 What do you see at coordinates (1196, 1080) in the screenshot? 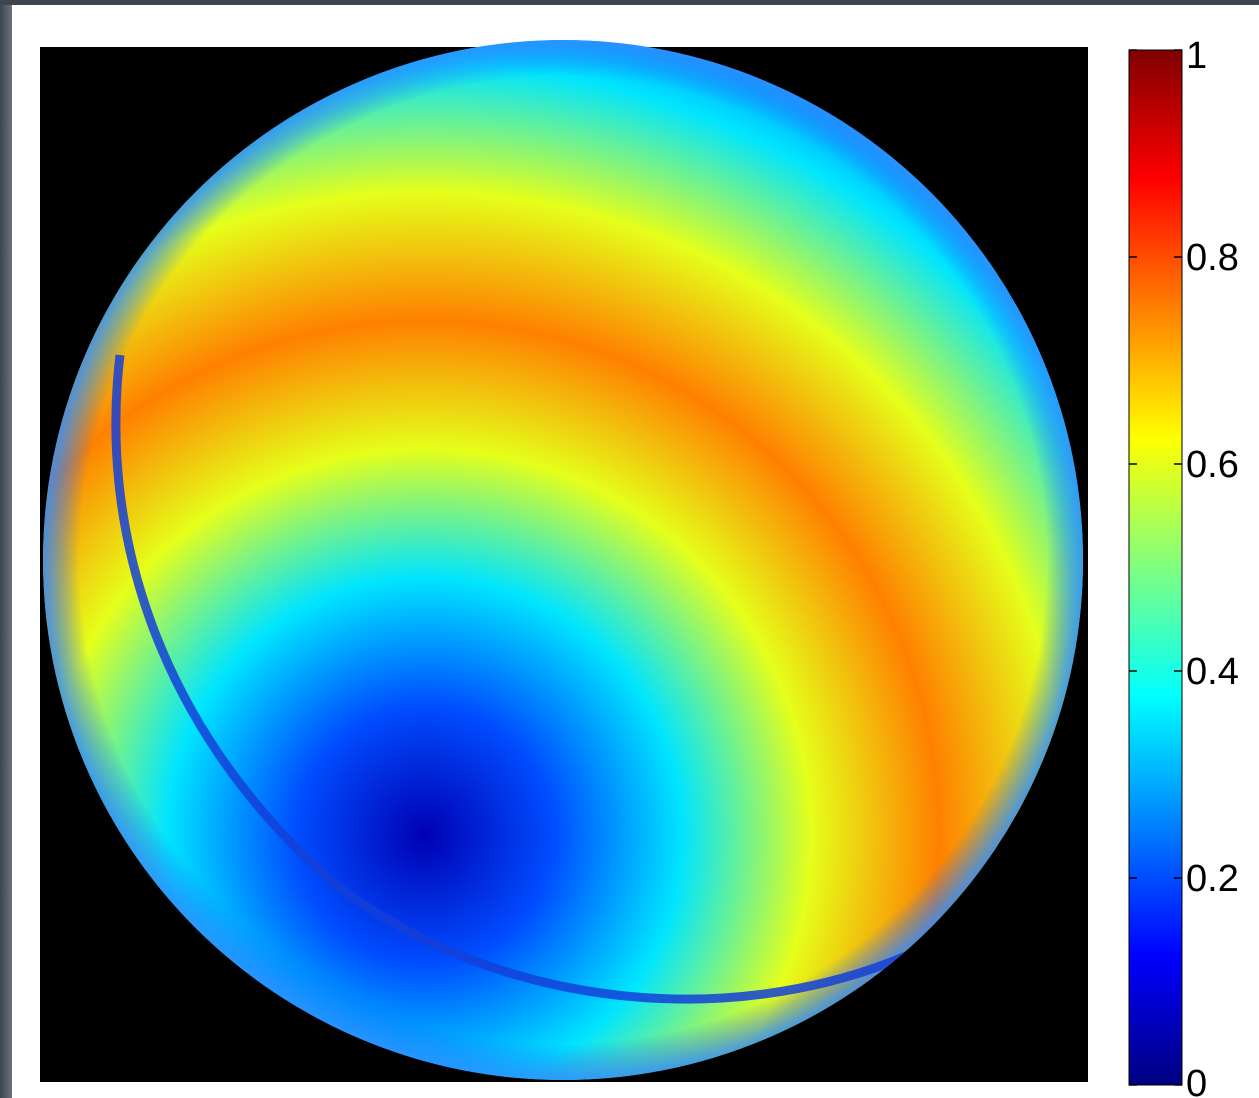
I see `colorbar-tick-label: 0` at bounding box center [1196, 1080].